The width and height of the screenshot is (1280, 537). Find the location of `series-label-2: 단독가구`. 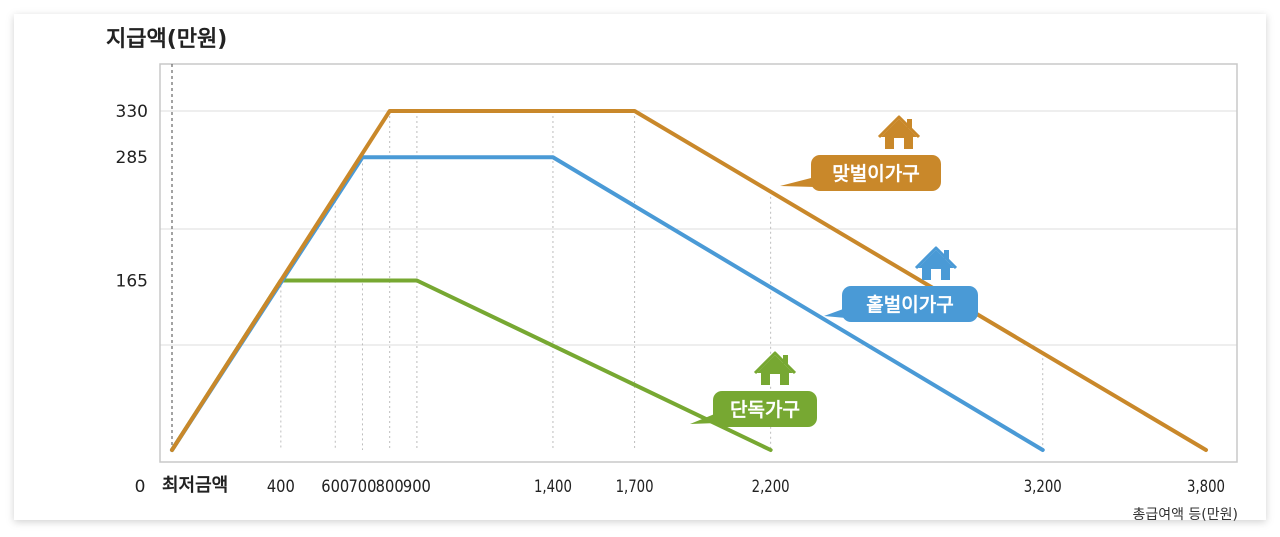

series-label-2: 단독가구 is located at coordinates (753, 389).